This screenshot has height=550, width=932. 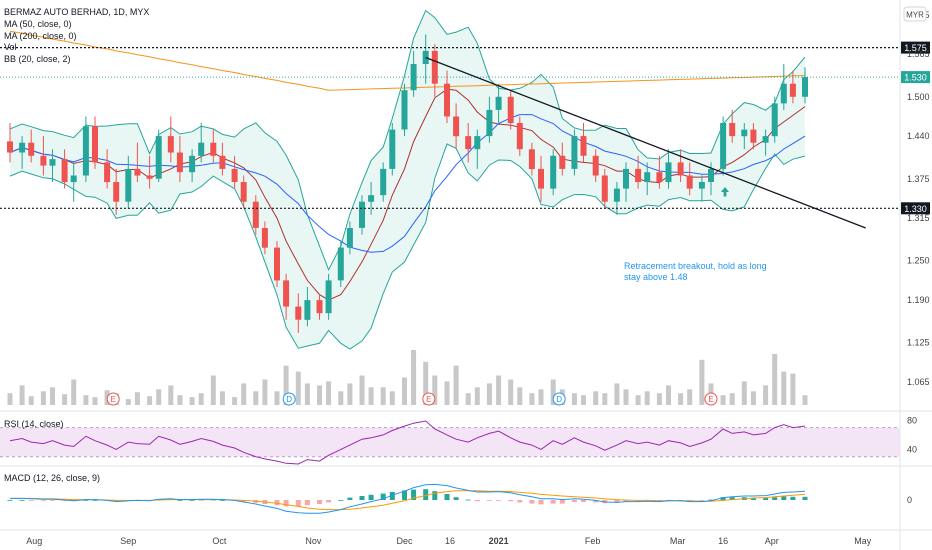 I want to click on legend-vol: Vol, so click(x=10, y=47).